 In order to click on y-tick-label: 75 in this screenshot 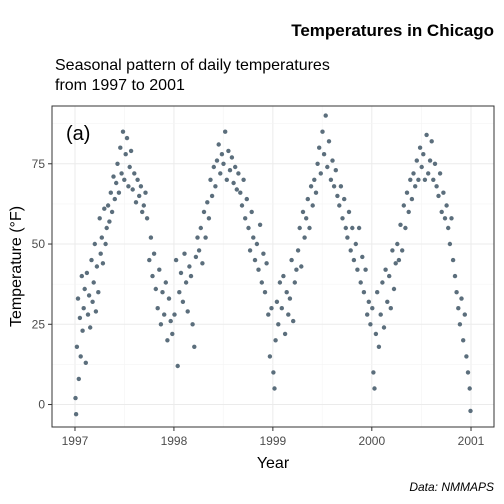, I will do `click(39, 164)`.